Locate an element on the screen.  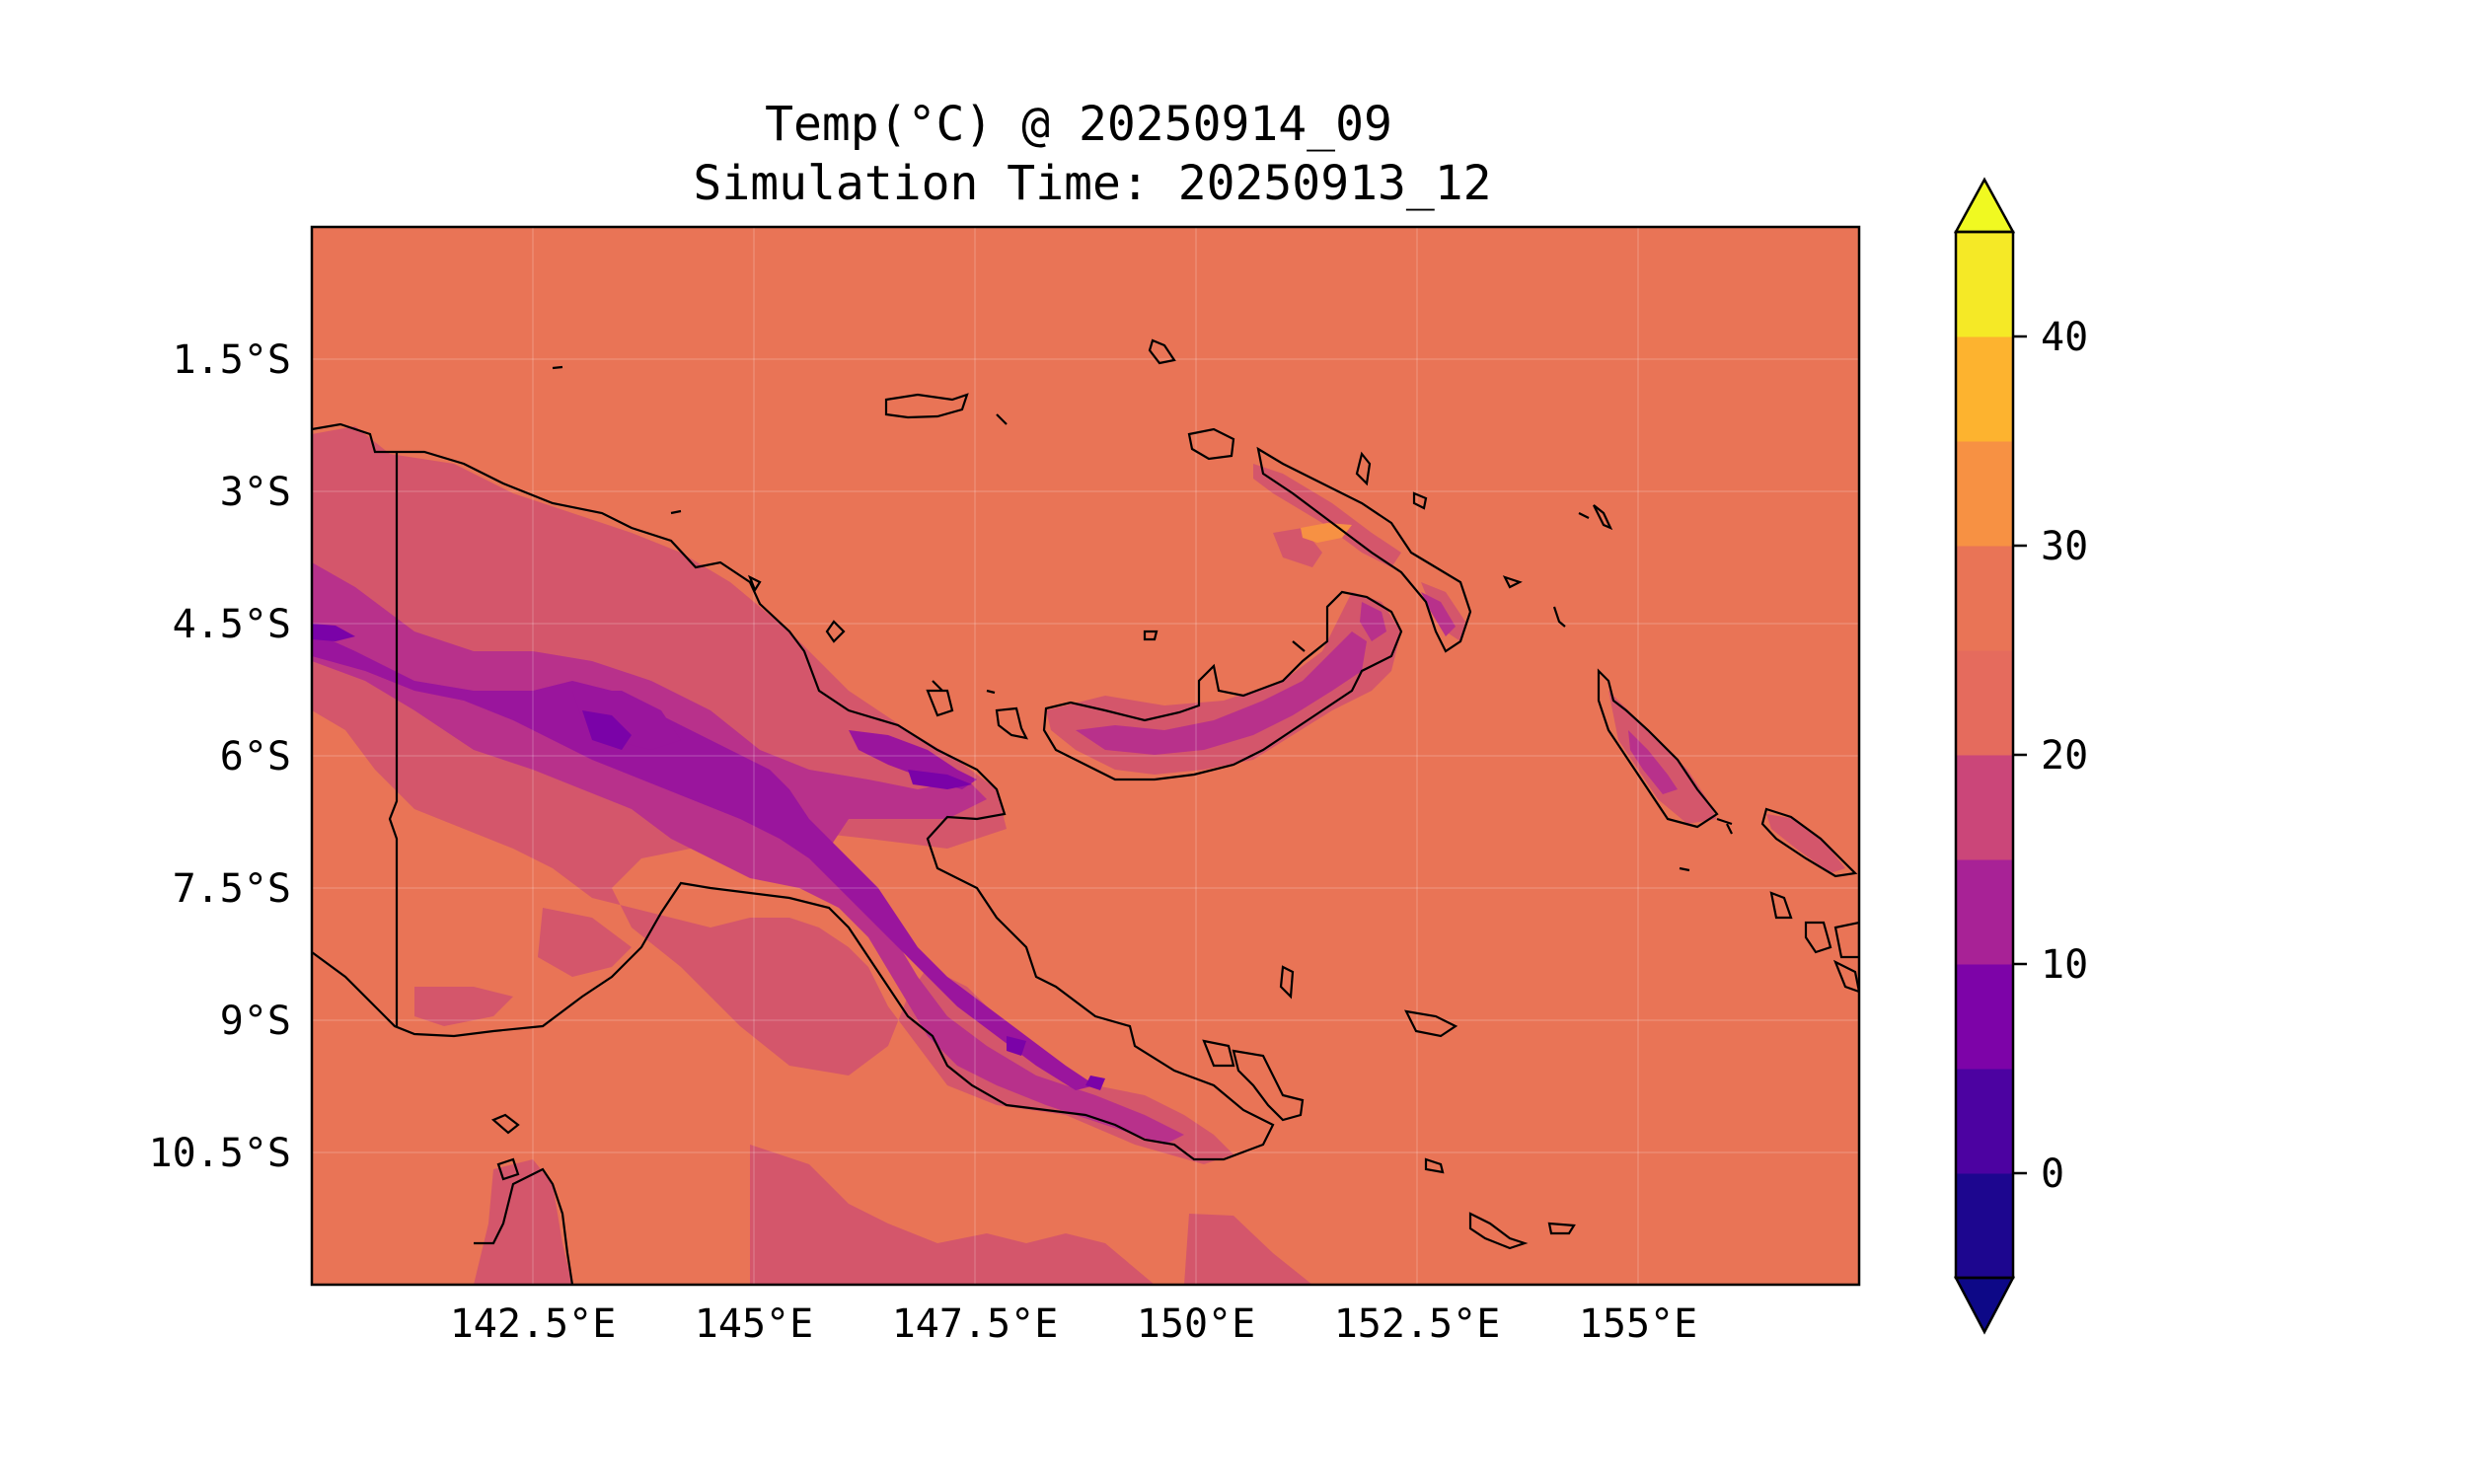
coastline-new-britain is located at coordinates (1222, 685).